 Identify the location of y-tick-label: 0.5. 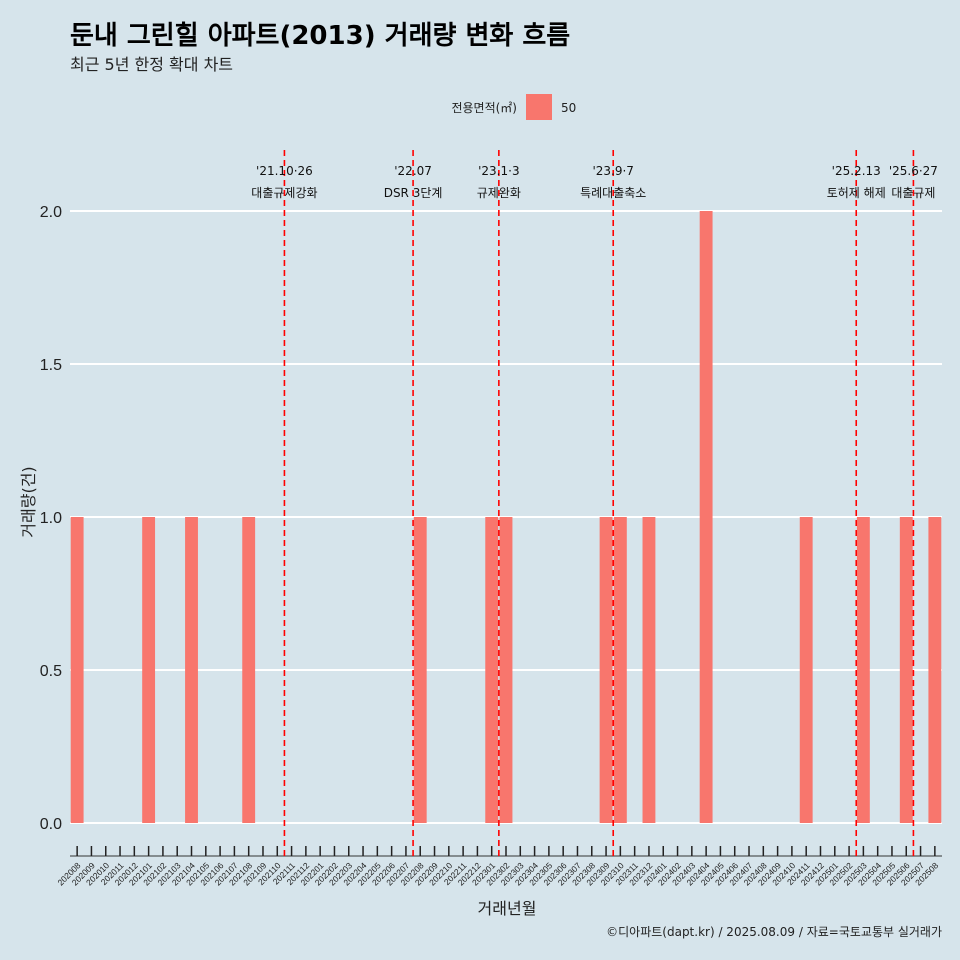
(51, 671).